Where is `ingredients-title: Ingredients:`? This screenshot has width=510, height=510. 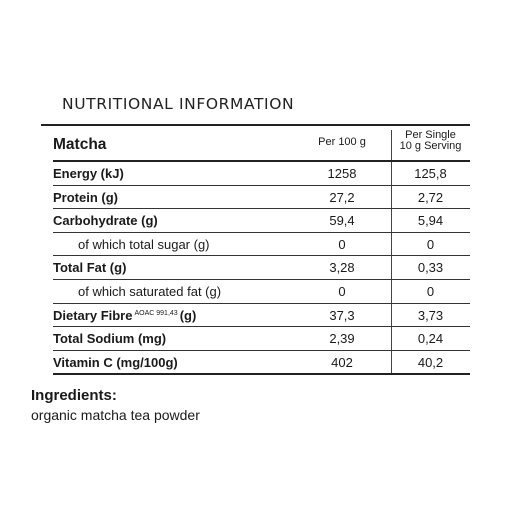
ingredients-title: Ingredients: is located at coordinates (74, 395).